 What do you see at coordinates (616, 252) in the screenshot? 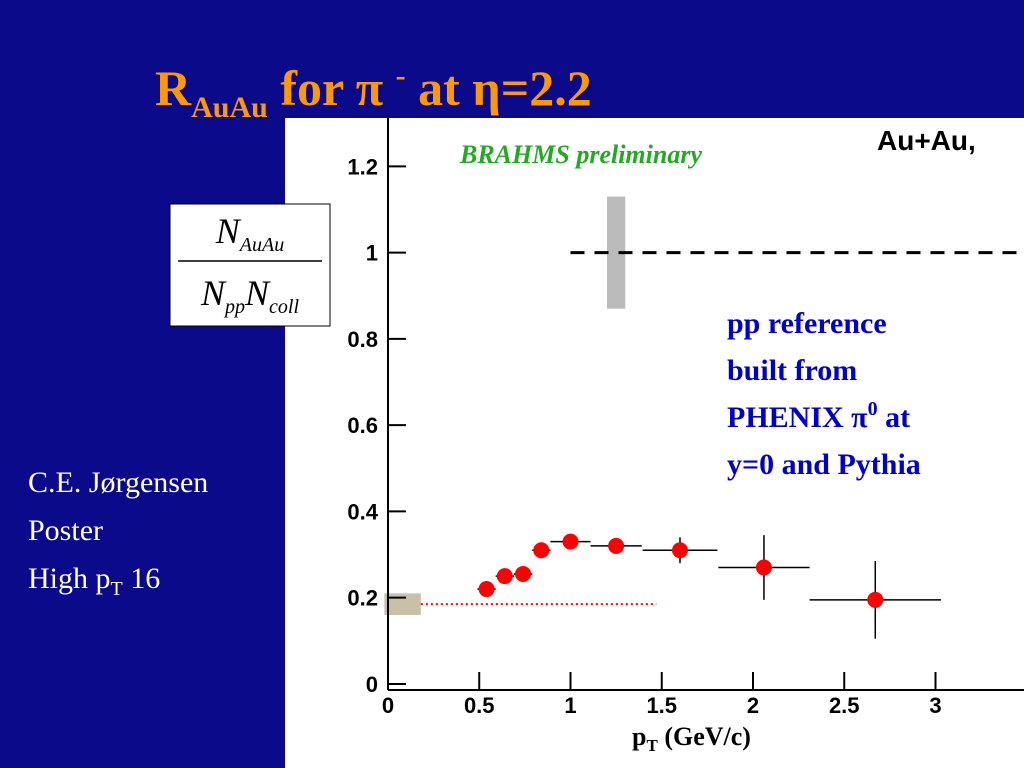
I see `syst-band` at bounding box center [616, 252].